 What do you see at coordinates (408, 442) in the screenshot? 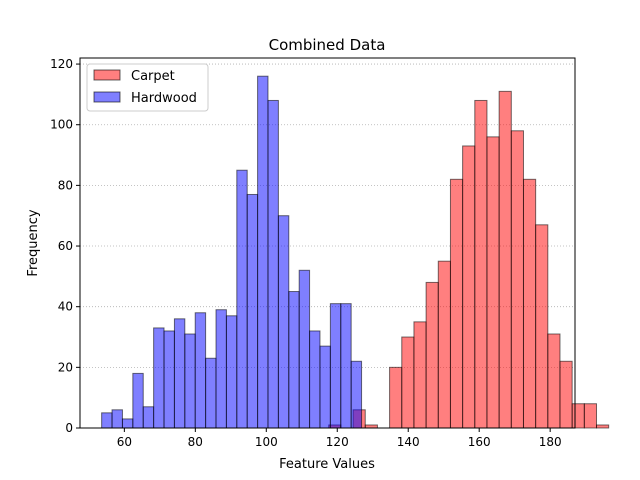
I see `x-tick-label: 140` at bounding box center [408, 442].